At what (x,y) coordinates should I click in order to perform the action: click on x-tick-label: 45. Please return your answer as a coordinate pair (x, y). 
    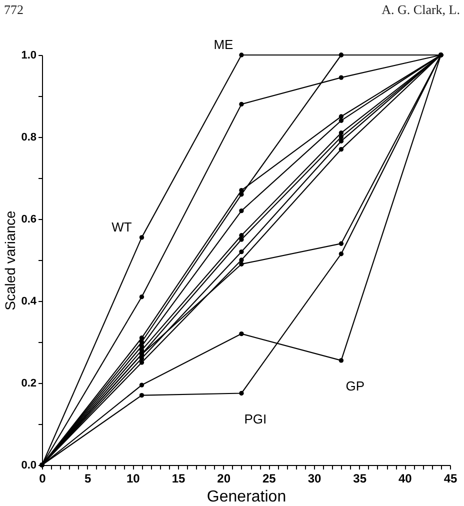
    Looking at the image, I should click on (451, 479).